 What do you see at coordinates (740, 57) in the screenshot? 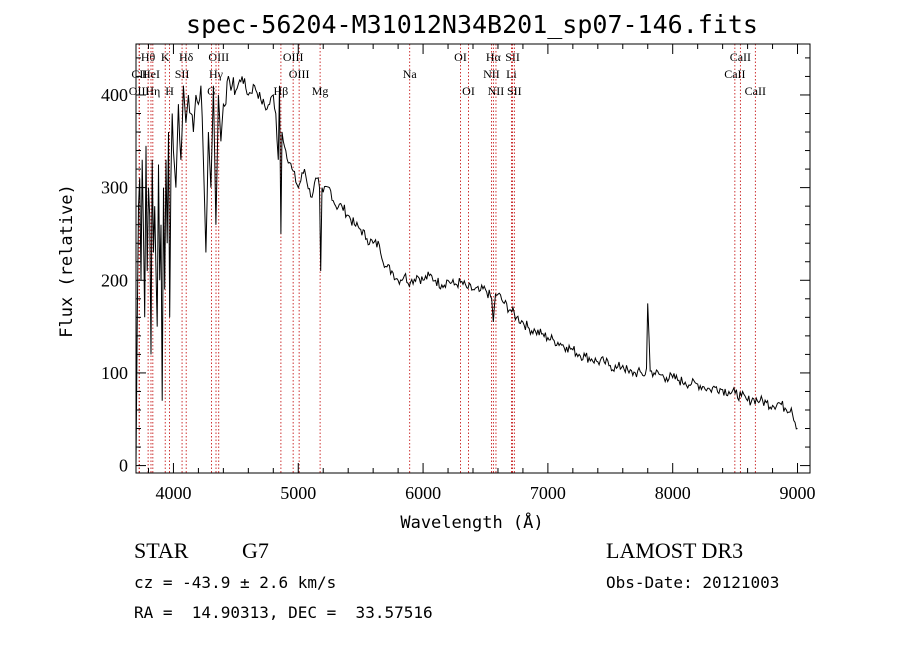
I see `marker-label-25: CaII` at bounding box center [740, 57].